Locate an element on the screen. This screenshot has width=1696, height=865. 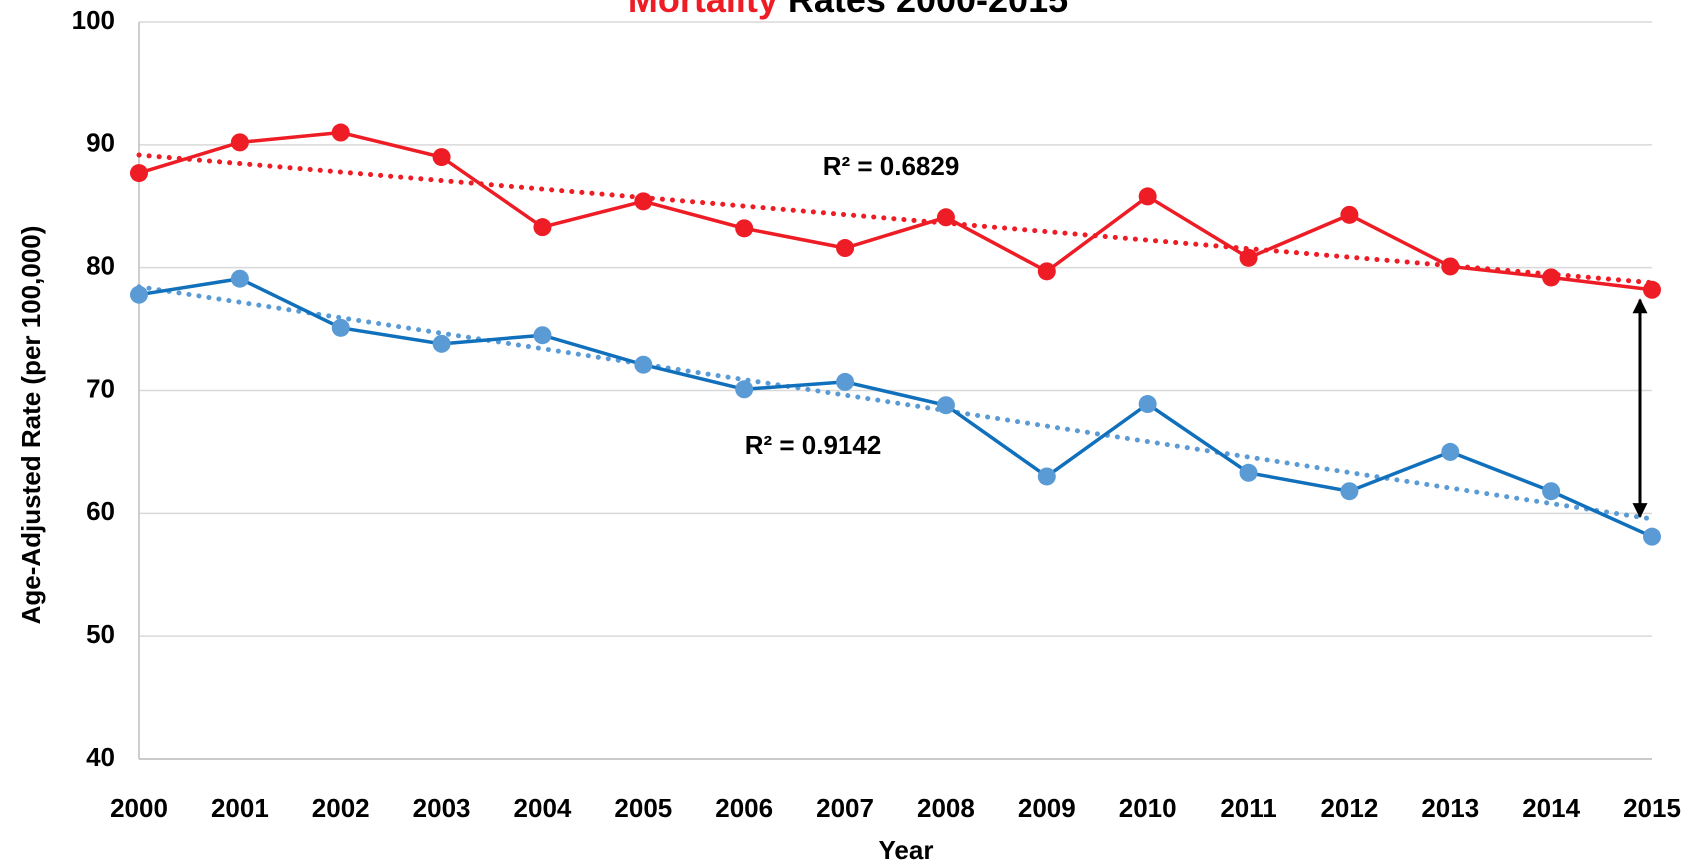
x-tick-label: 2011 is located at coordinates (1248, 808).